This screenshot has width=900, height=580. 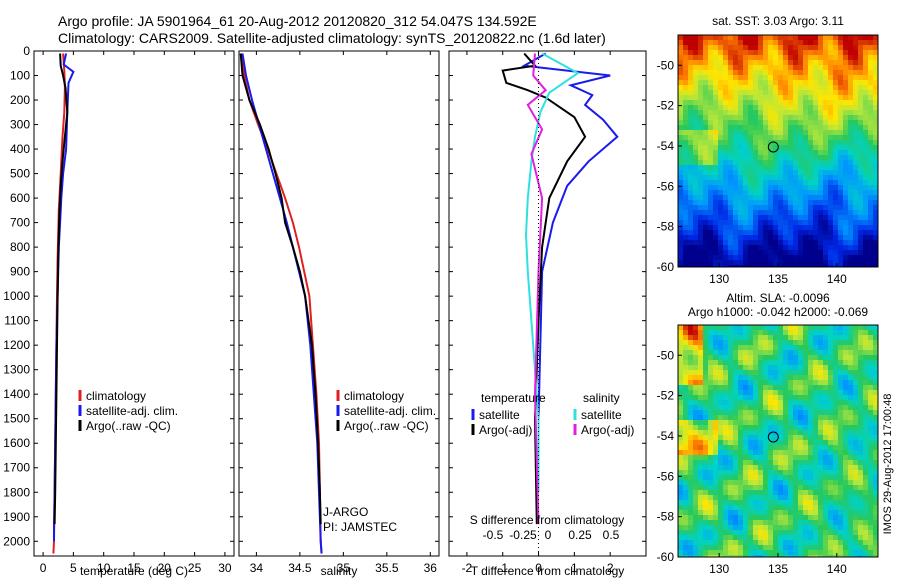 I want to click on y-tick-label: 1800, so click(x=16, y=492).